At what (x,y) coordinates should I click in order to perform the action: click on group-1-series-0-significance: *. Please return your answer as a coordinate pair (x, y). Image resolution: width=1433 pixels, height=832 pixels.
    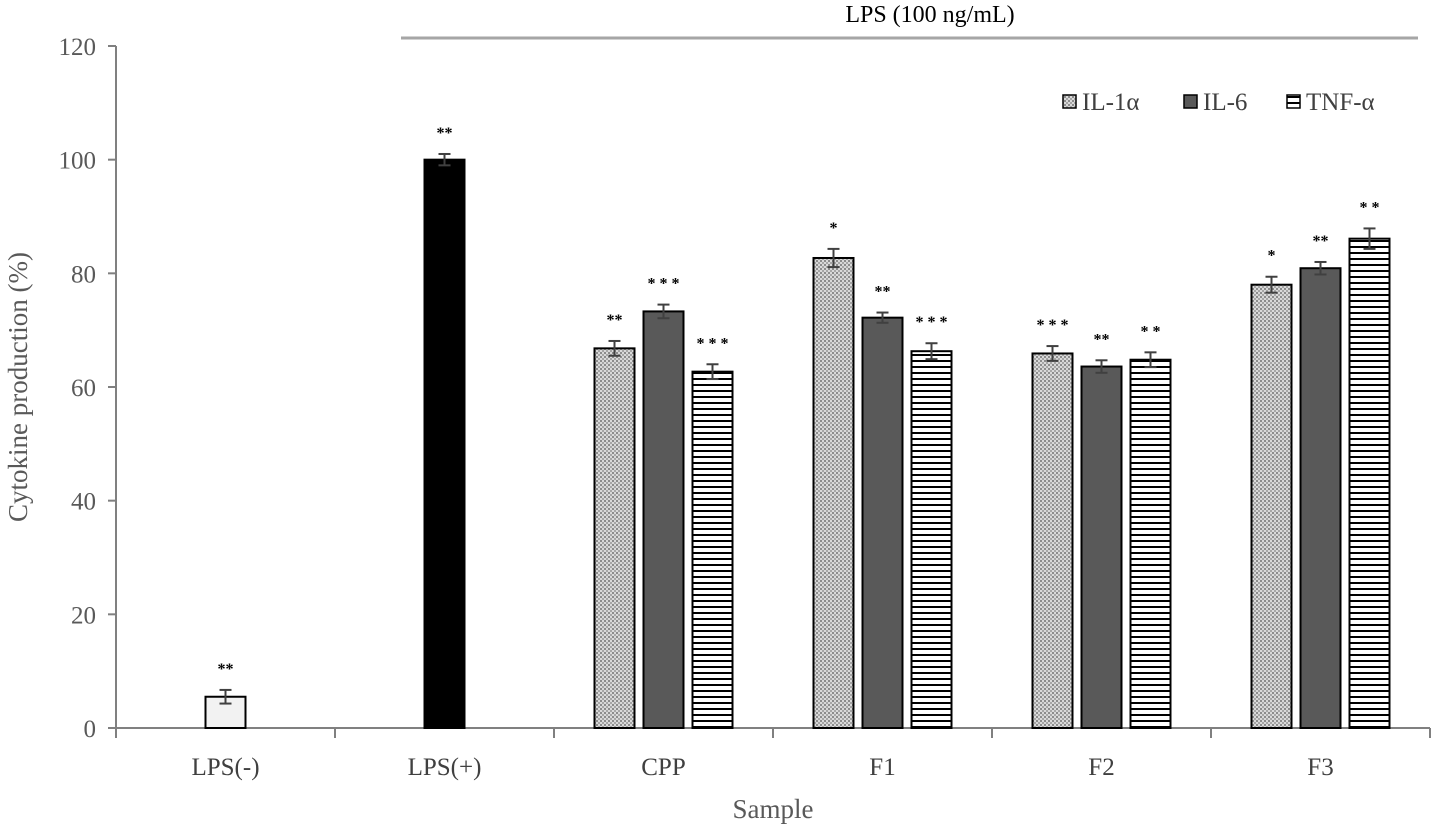
    Looking at the image, I should click on (834, 228).